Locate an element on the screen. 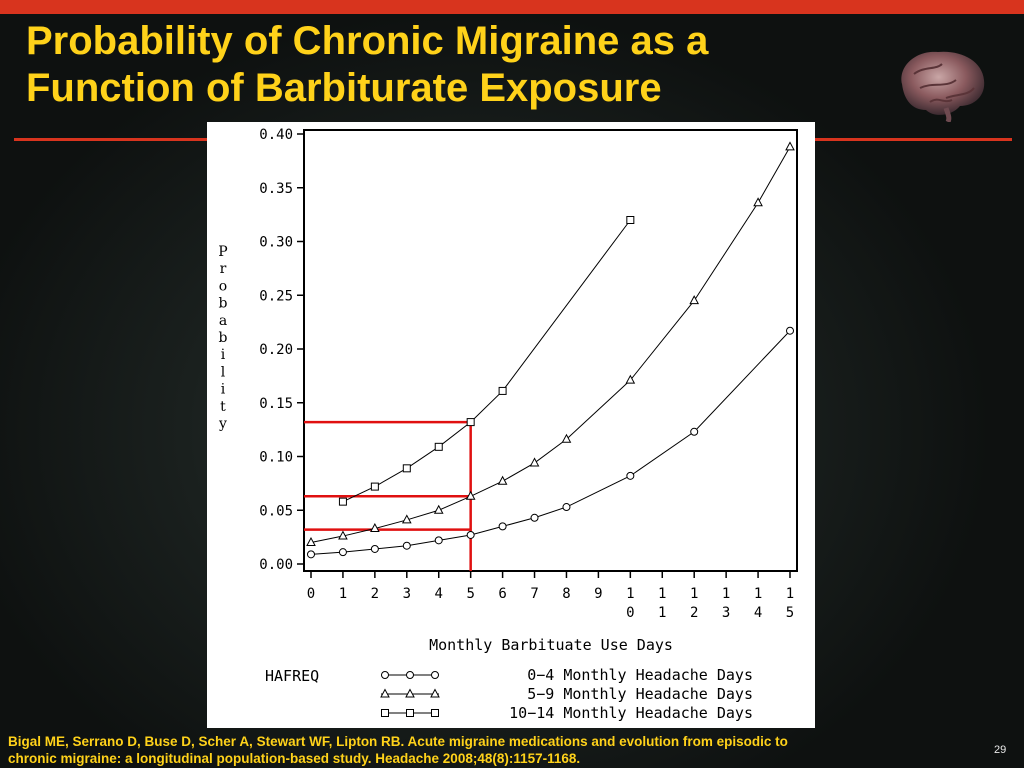  y-tick-label: 0.05 is located at coordinates (276, 511).